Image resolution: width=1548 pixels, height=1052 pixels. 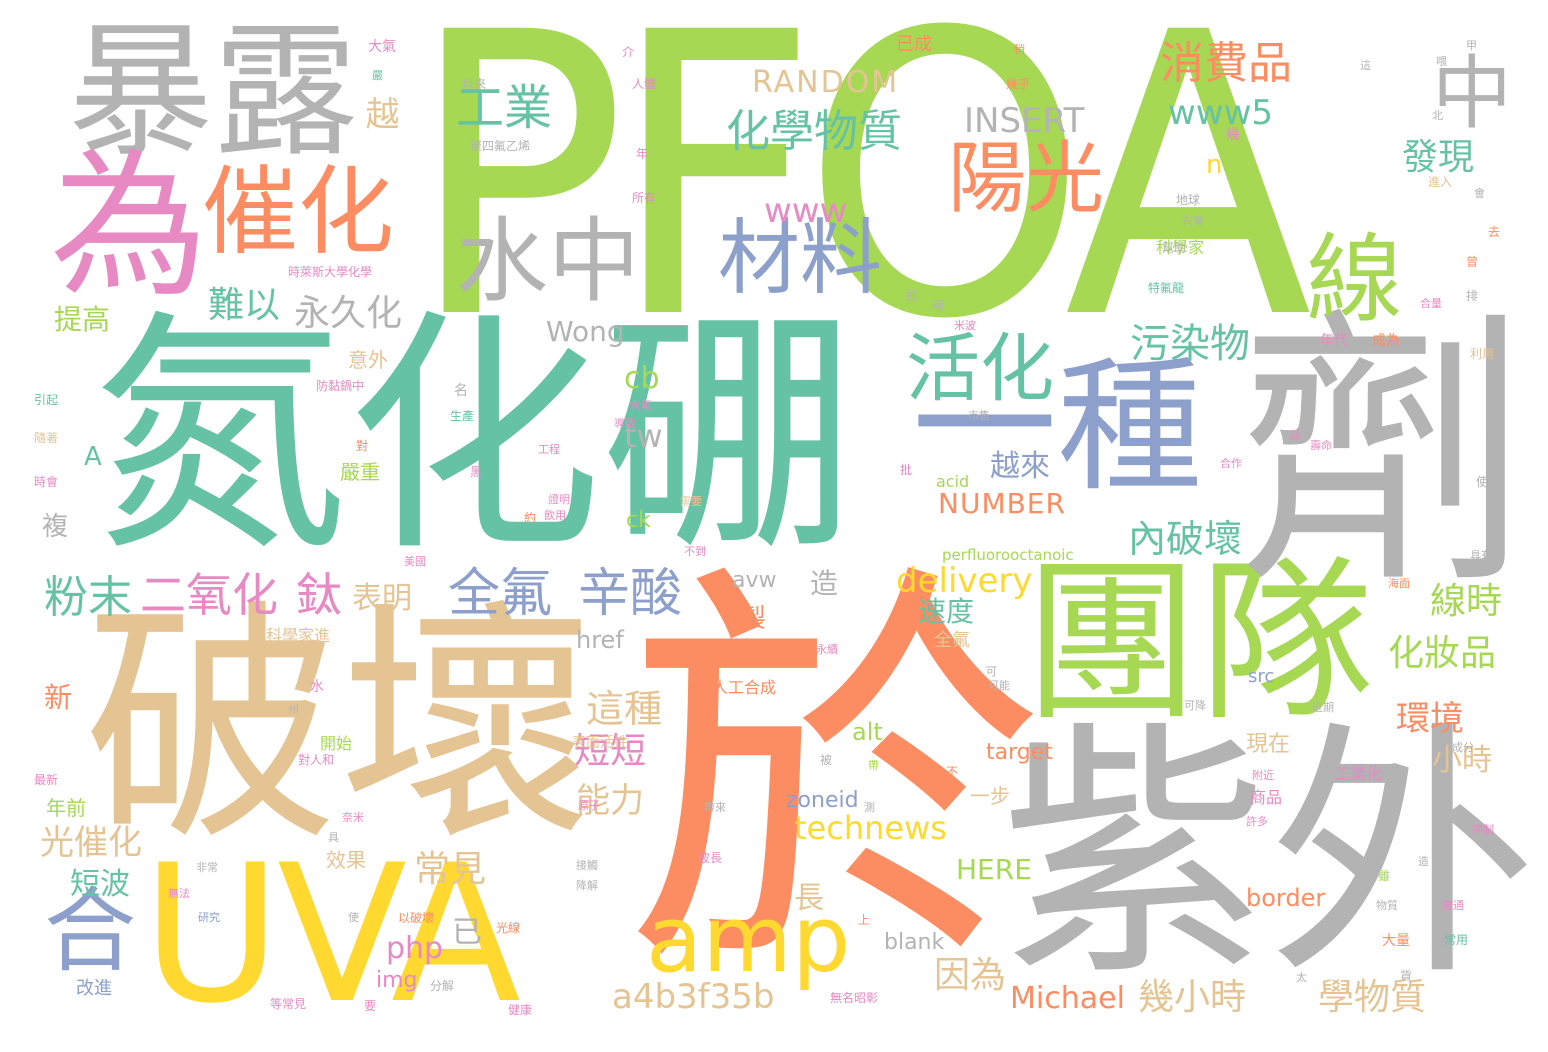 I want to click on word-ju-si-fu-yi-xi: 聚四氟乙烯, so click(x=500, y=146).